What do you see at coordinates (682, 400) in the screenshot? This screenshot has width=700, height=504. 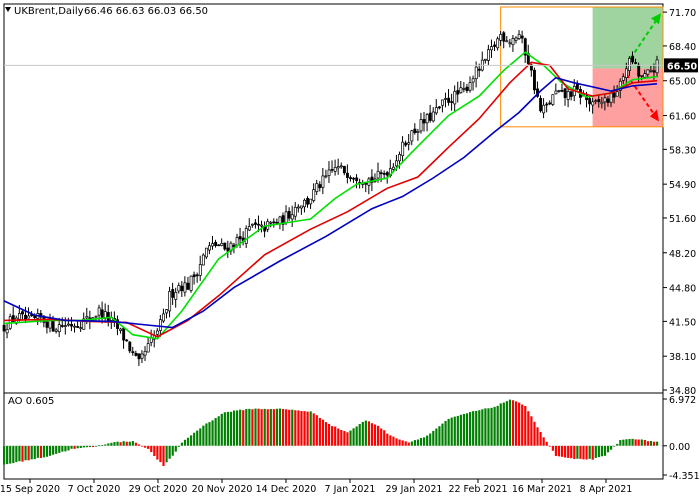 I see `ao-y-tick-label: 6.972` at bounding box center [682, 400].